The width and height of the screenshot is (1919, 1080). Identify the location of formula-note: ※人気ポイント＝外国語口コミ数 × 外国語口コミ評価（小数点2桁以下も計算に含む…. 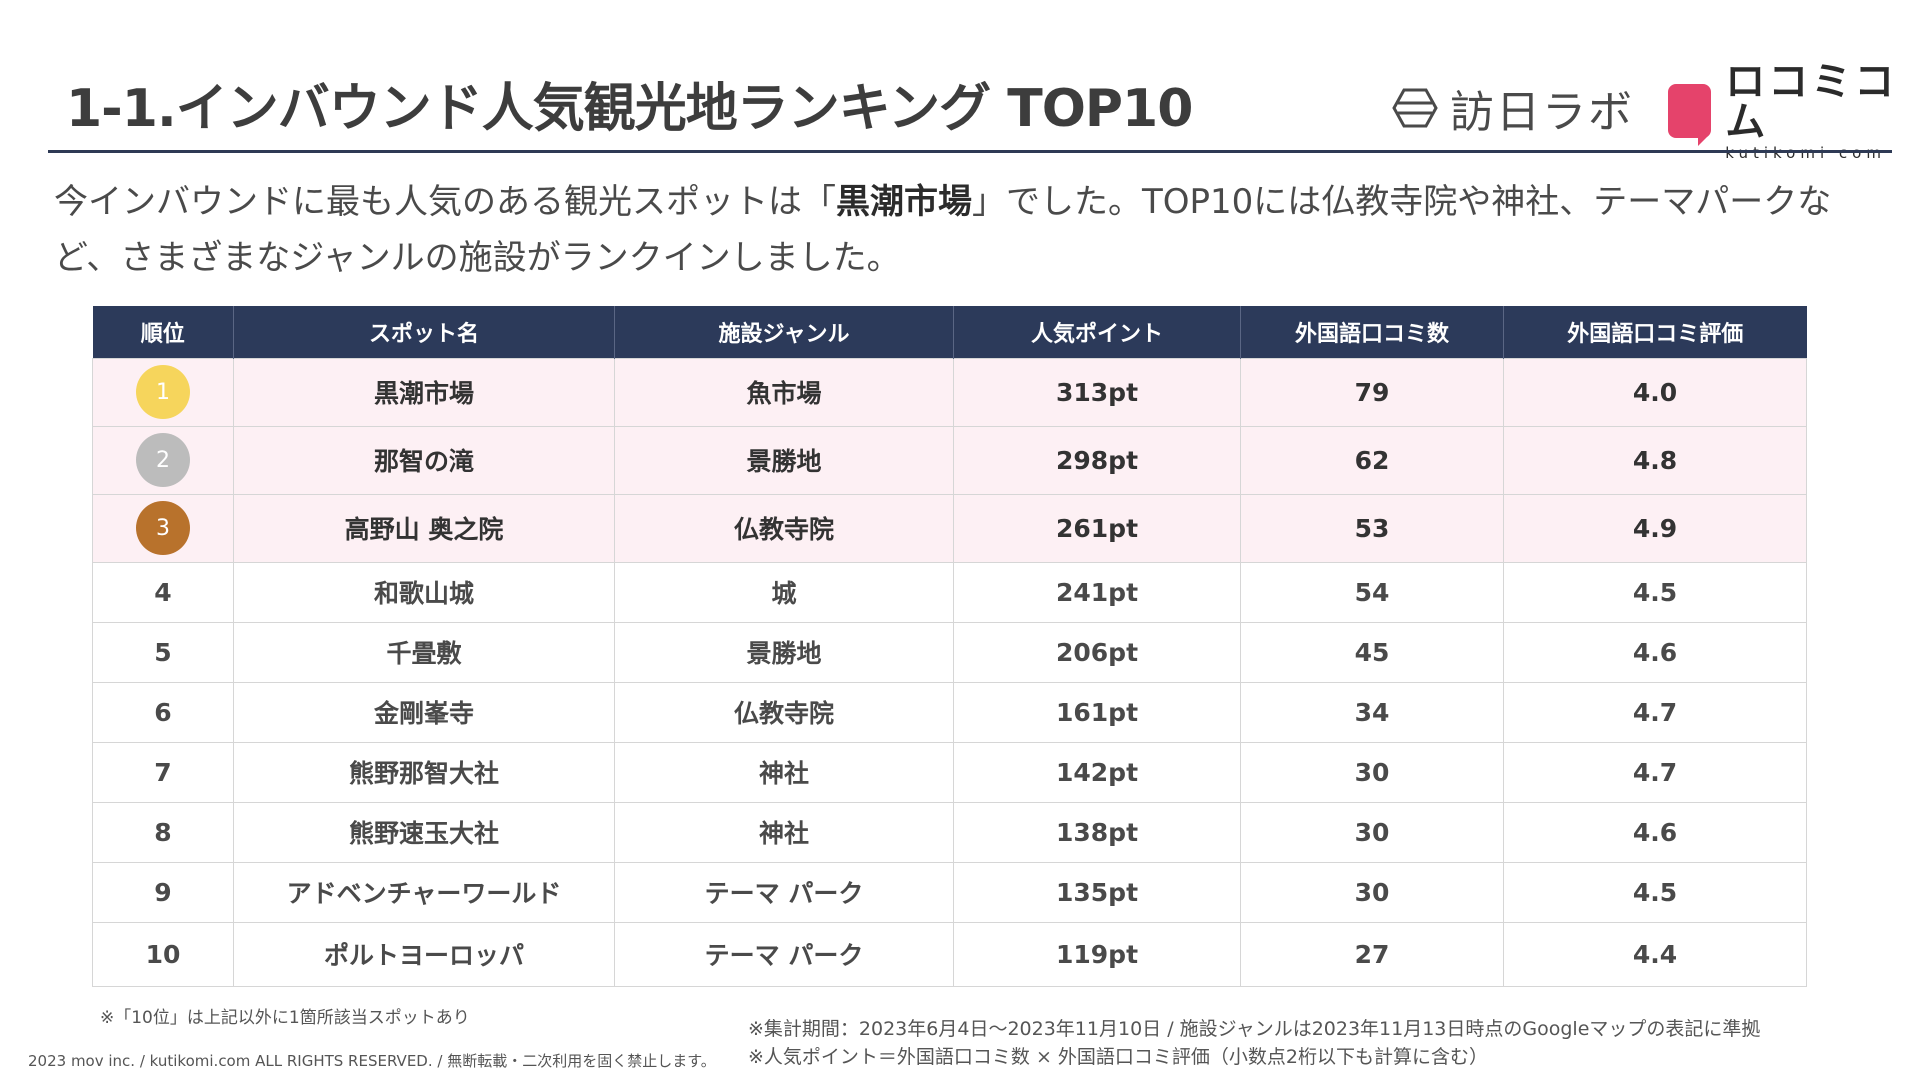
(1118, 1057).